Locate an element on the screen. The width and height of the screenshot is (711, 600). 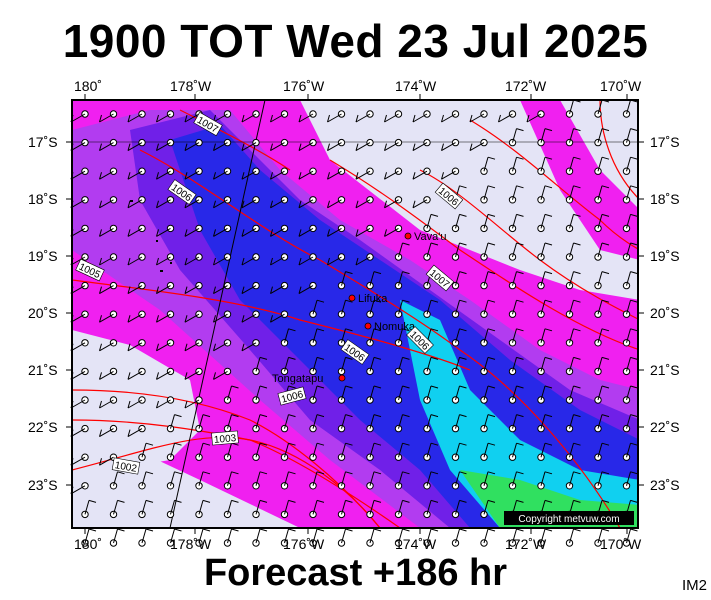
lon-label-bottom-170w: 170˚W is located at coordinates (621, 544).